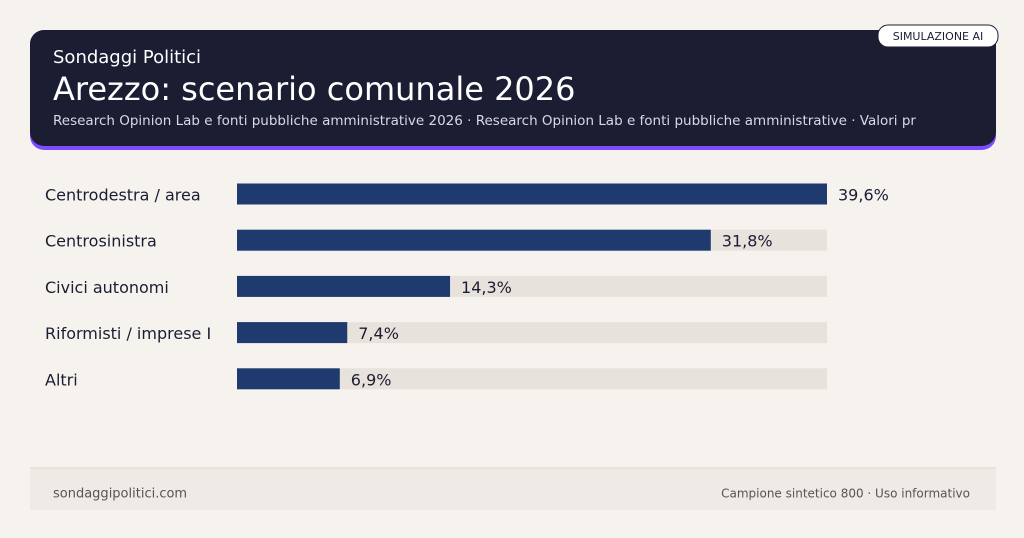 Image resolution: width=1024 pixels, height=538 pixels. I want to click on footer, so click(513, 489).